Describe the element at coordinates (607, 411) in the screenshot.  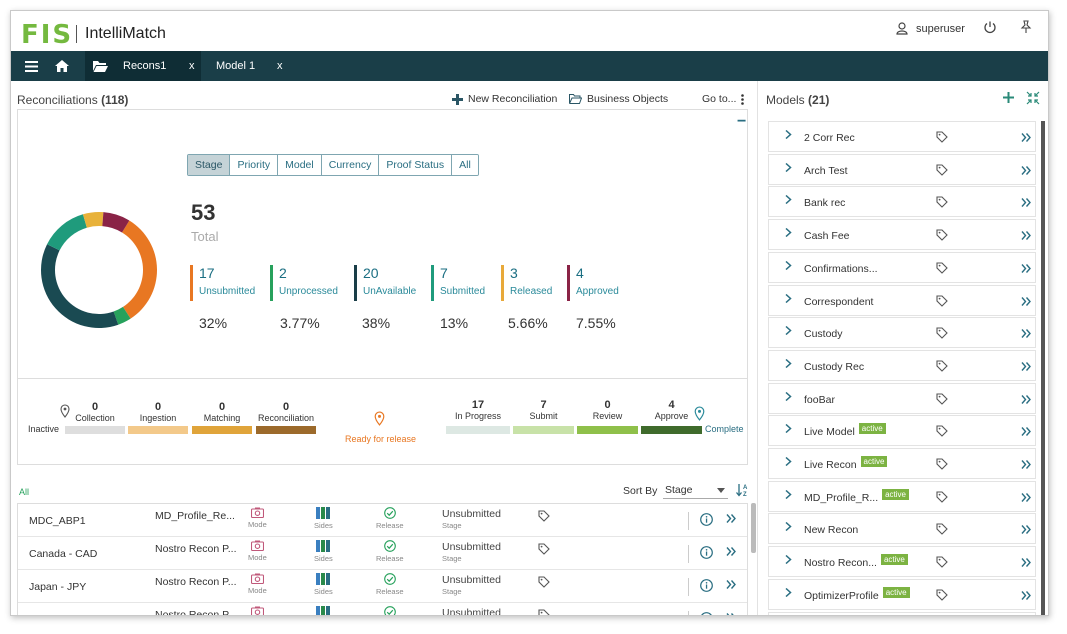
I see `pipeline-stage: 0 Review` at that location.